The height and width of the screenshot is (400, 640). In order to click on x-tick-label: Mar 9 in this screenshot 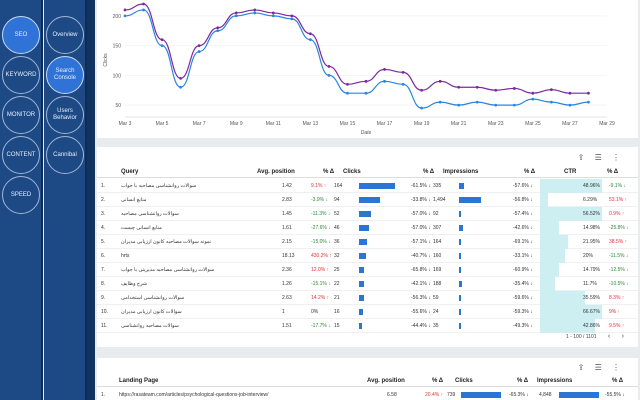, I will do `click(236, 124)`.